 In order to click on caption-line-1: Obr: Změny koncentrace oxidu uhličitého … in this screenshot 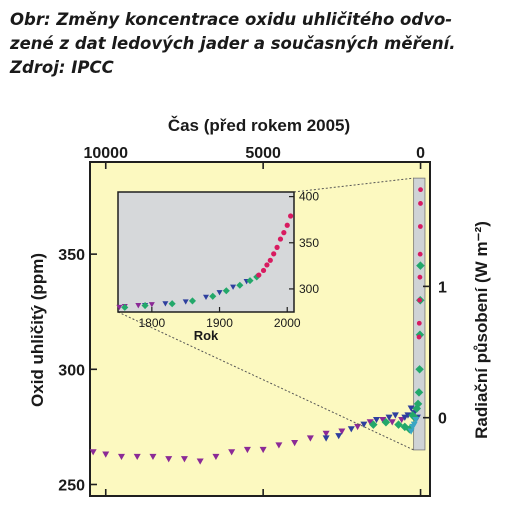, I will do `click(231, 19)`.